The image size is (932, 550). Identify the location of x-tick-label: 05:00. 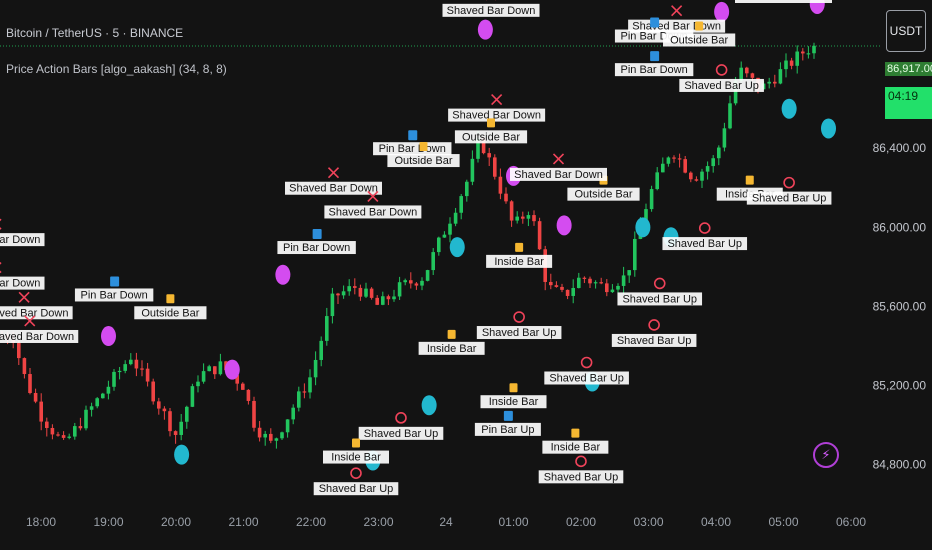
(783, 522).